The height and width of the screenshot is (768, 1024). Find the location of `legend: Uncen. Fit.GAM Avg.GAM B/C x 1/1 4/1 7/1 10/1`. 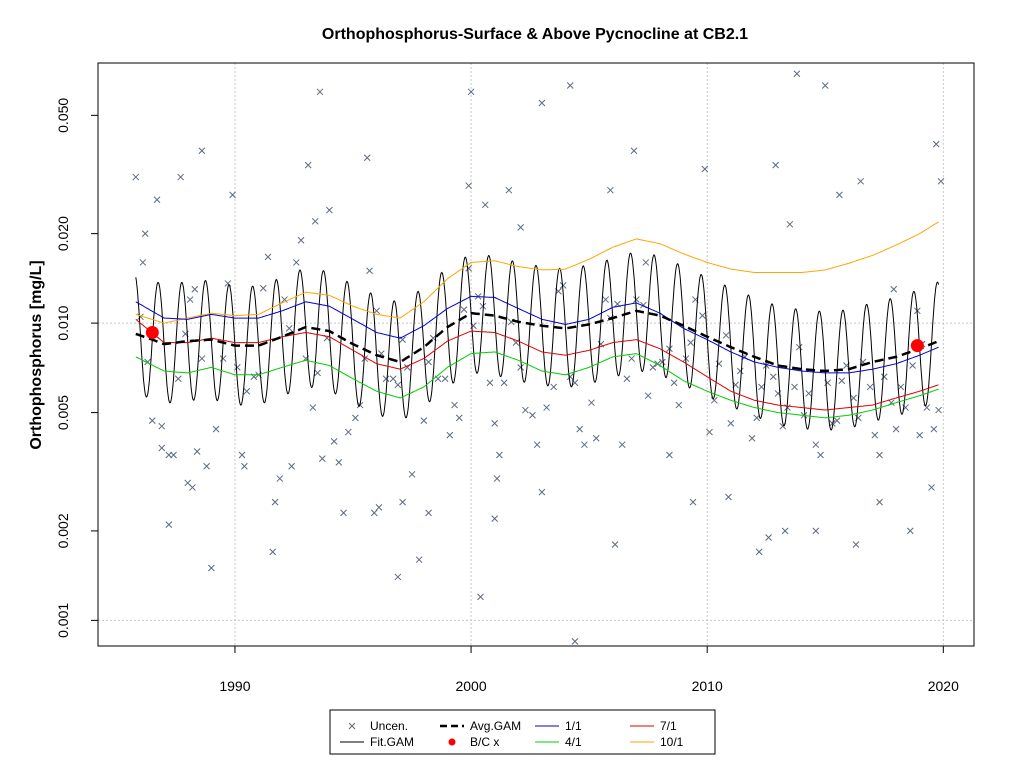

legend: Uncen. Fit.GAM Avg.GAM B/C x 1/1 4/1 7/1 10/1 is located at coordinates (522, 732).